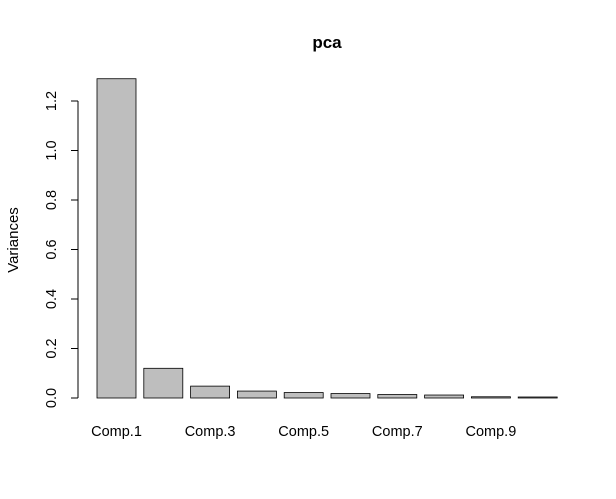 The image size is (616, 499). What do you see at coordinates (210, 432) in the screenshot?
I see `x-tick-label: Comp.3` at bounding box center [210, 432].